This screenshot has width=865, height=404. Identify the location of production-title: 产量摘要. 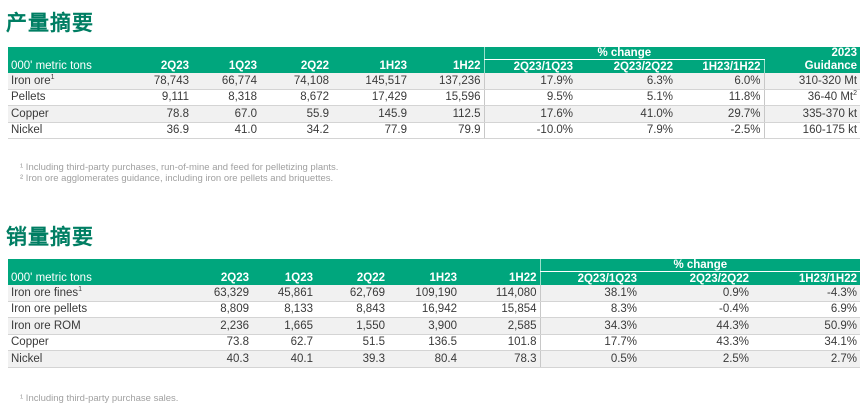
(50, 22).